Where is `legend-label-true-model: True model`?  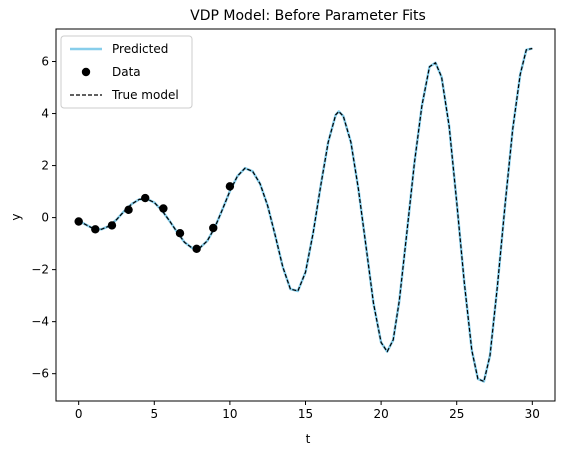 legend-label-true-model: True model is located at coordinates (145, 95).